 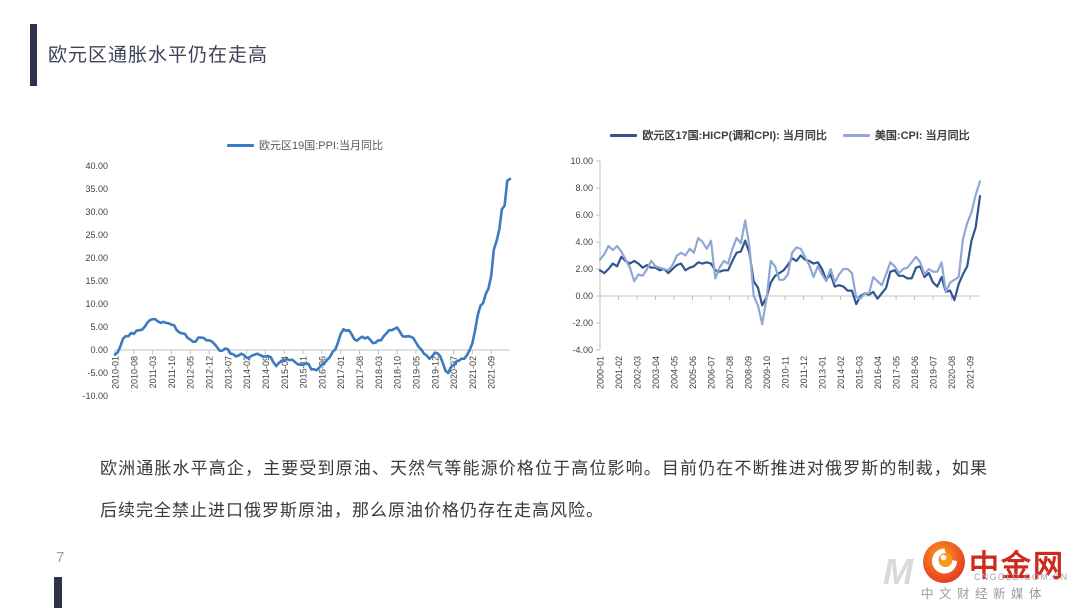 I want to click on svg-text: 2005-06, so click(x=693, y=372).